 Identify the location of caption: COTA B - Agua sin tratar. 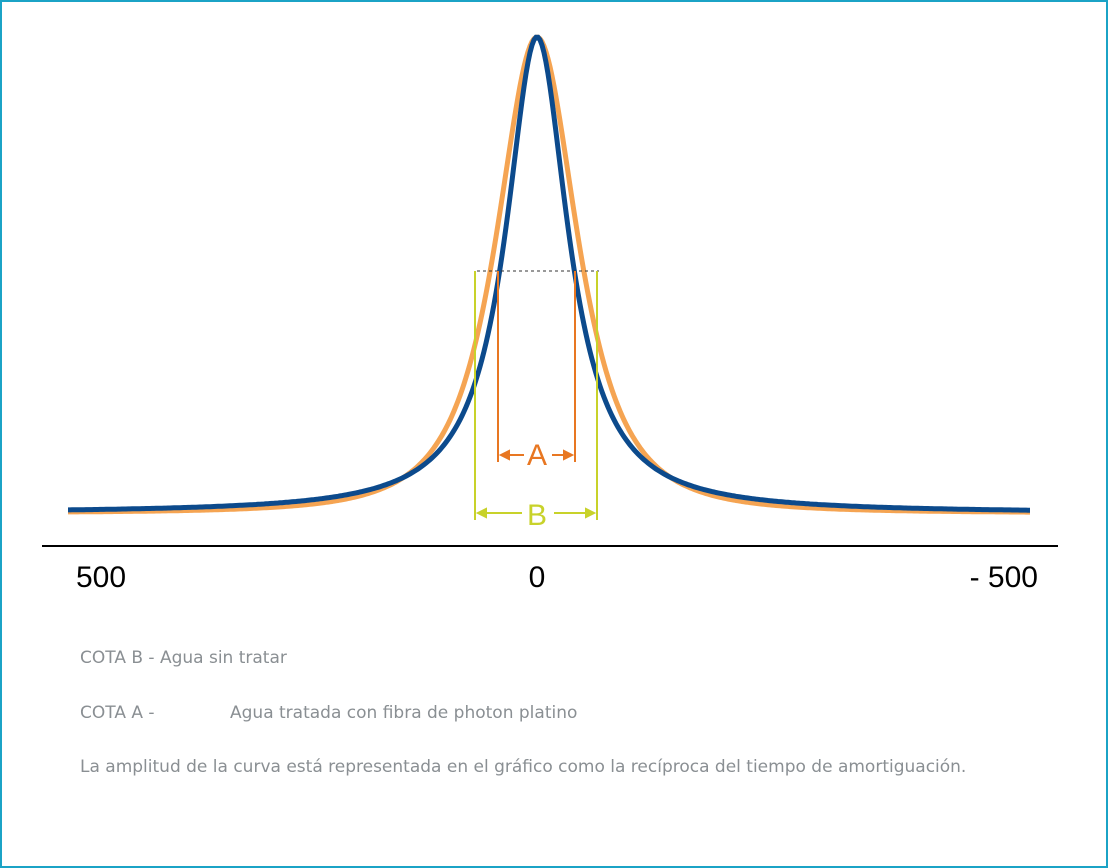
(183, 658).